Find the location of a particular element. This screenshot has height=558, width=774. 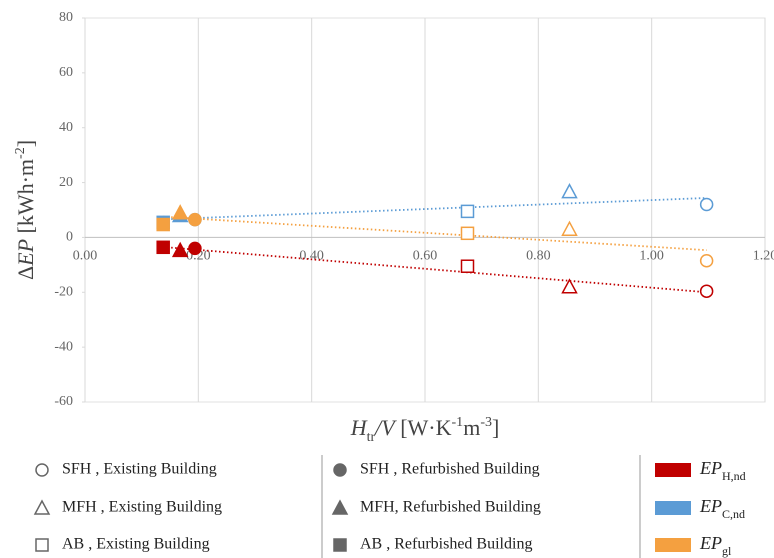

legend-label: SFH , Existing Building is located at coordinates (139, 469).